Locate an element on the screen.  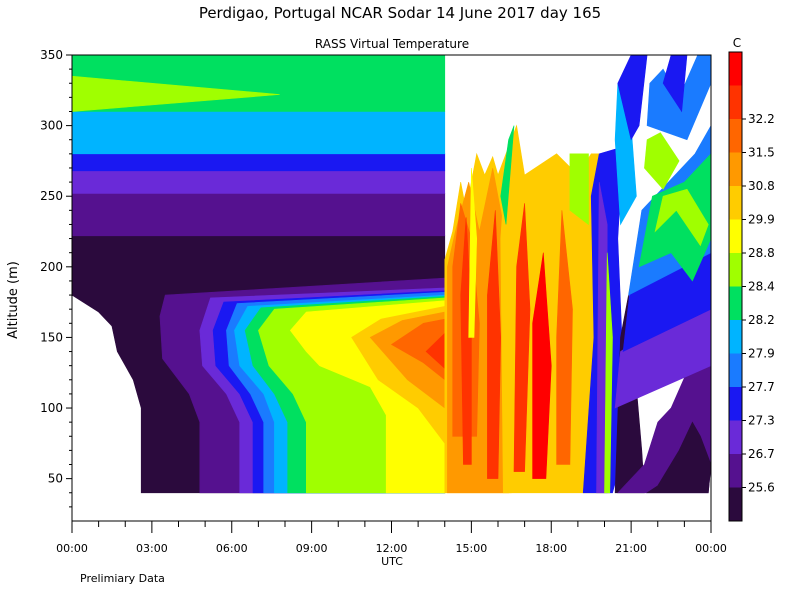
preliminary-note: Prelimiary Data is located at coordinates (122, 578).